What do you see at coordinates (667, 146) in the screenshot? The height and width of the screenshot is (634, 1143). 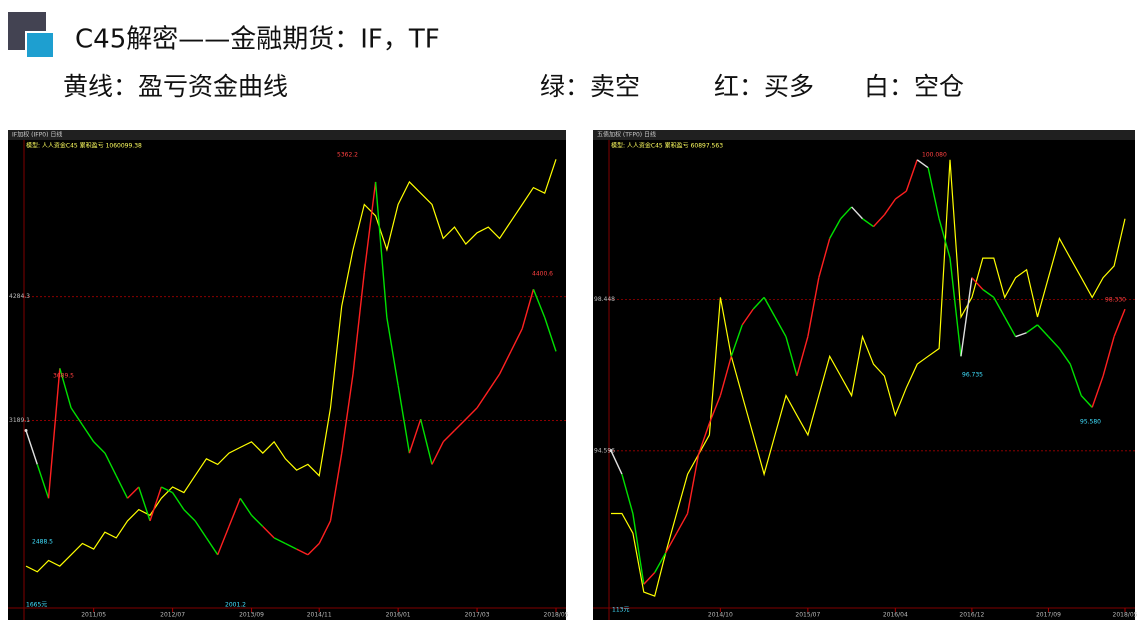 I see `model-text: 模型: 人人资金C45 累积盈亏 60897.563` at bounding box center [667, 146].